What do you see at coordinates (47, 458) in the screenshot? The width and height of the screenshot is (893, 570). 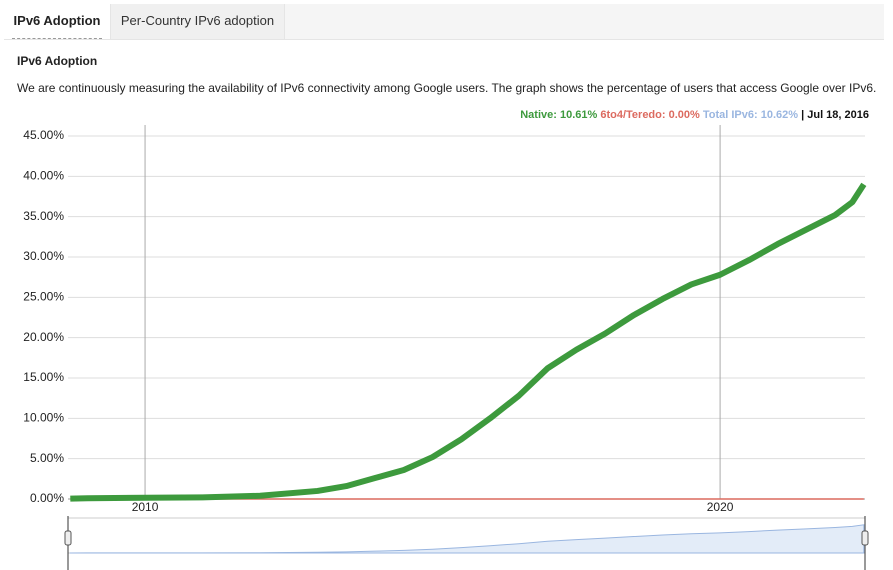 I see `y-tick-label: 5.00%` at bounding box center [47, 458].